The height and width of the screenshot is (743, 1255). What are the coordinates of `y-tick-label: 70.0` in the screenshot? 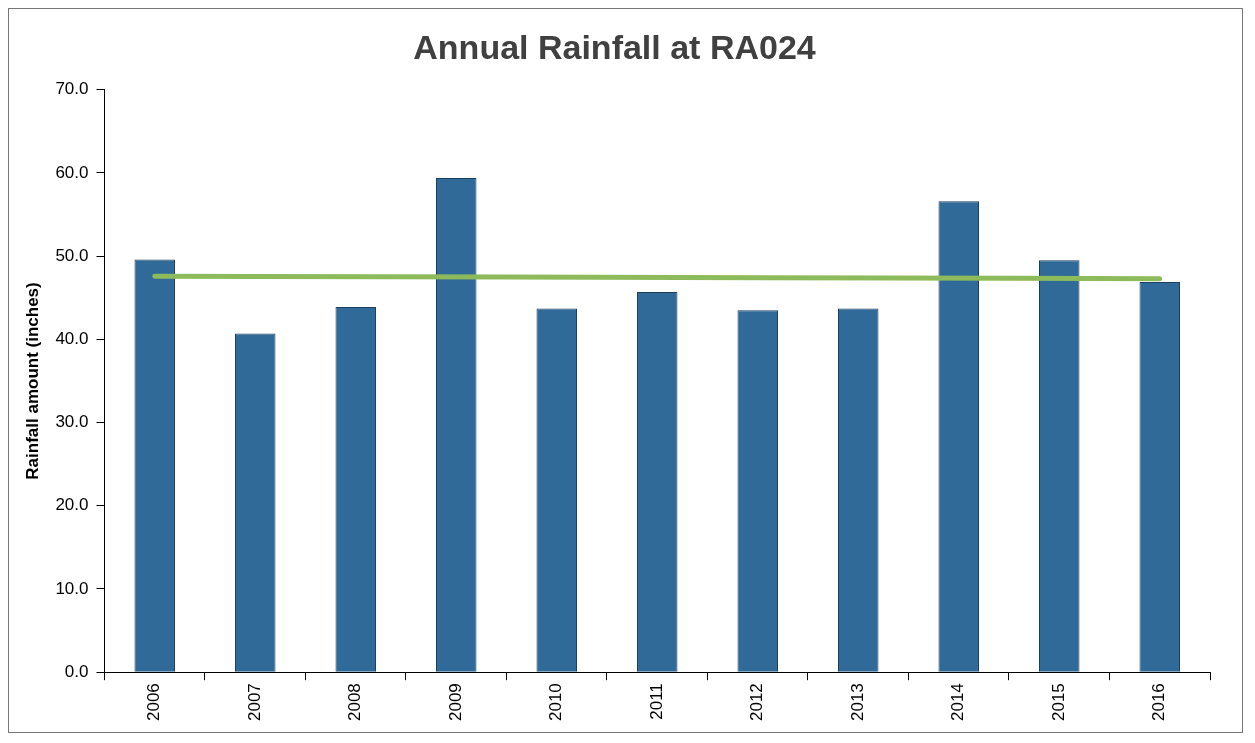 It's located at (72, 89).